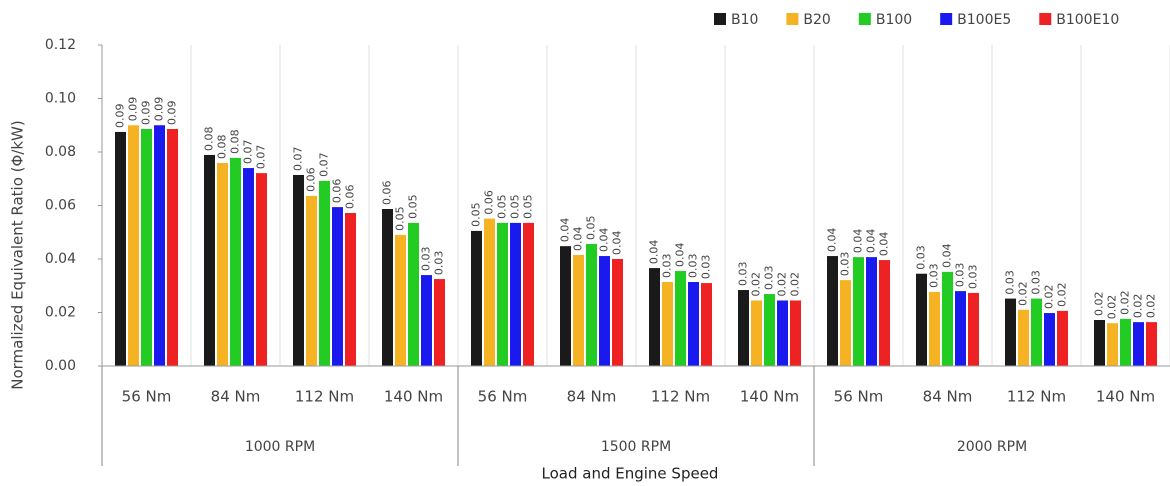 The image size is (1170, 486). I want to click on y-tick-label: 0.12, so click(60, 45).